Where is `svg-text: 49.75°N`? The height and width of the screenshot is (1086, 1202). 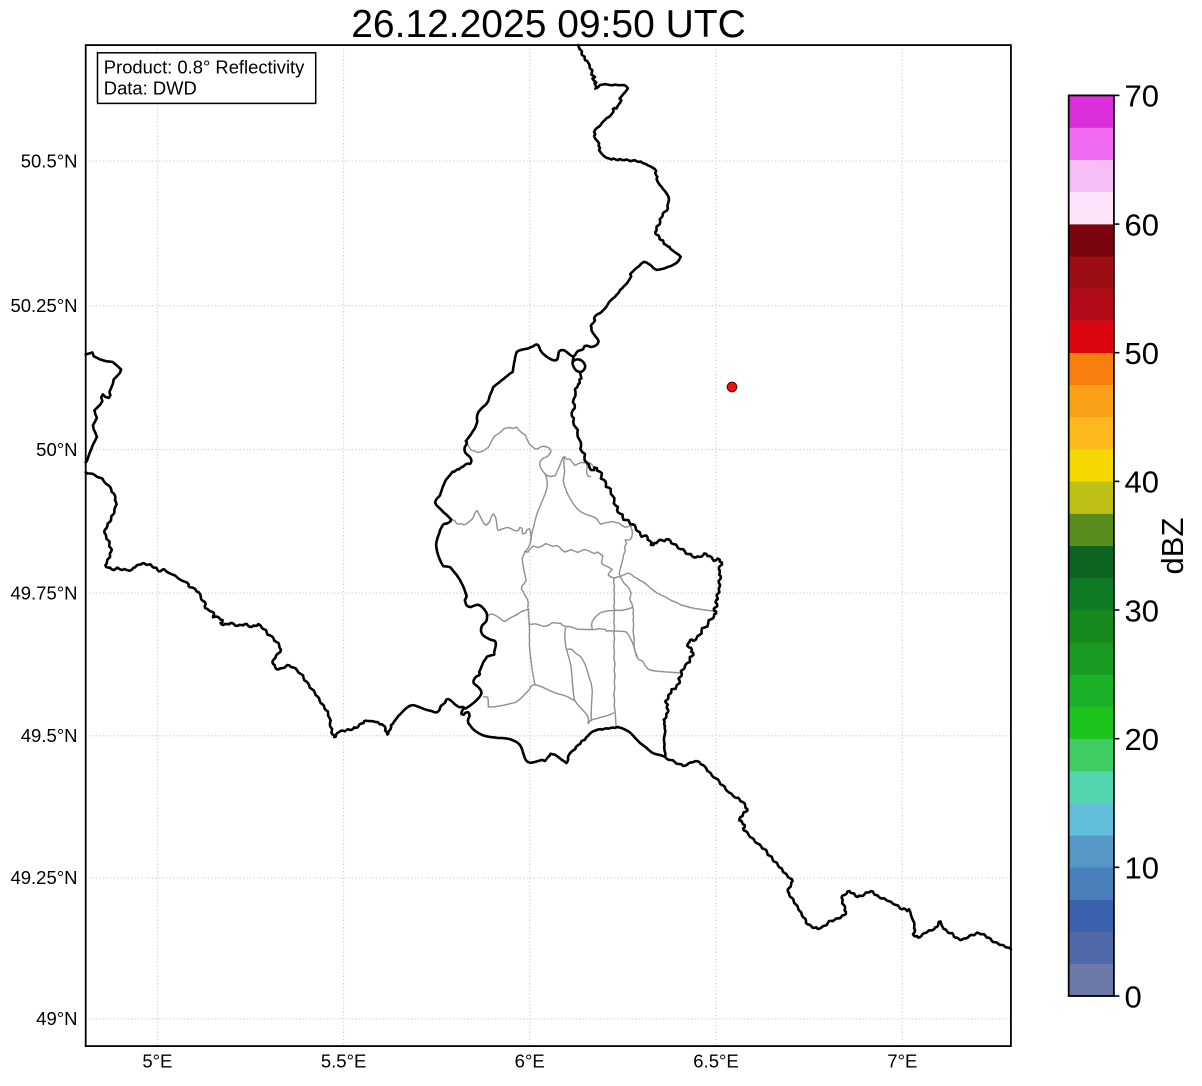
svg-text: 49.75°N is located at coordinates (43, 592).